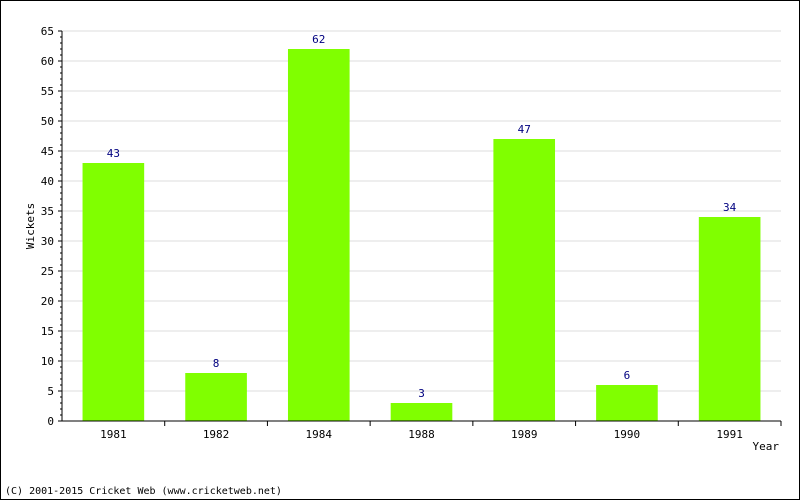 This screenshot has height=500, width=800. Describe the element at coordinates (50, 391) in the screenshot. I see `y-tick-label: 5` at that location.